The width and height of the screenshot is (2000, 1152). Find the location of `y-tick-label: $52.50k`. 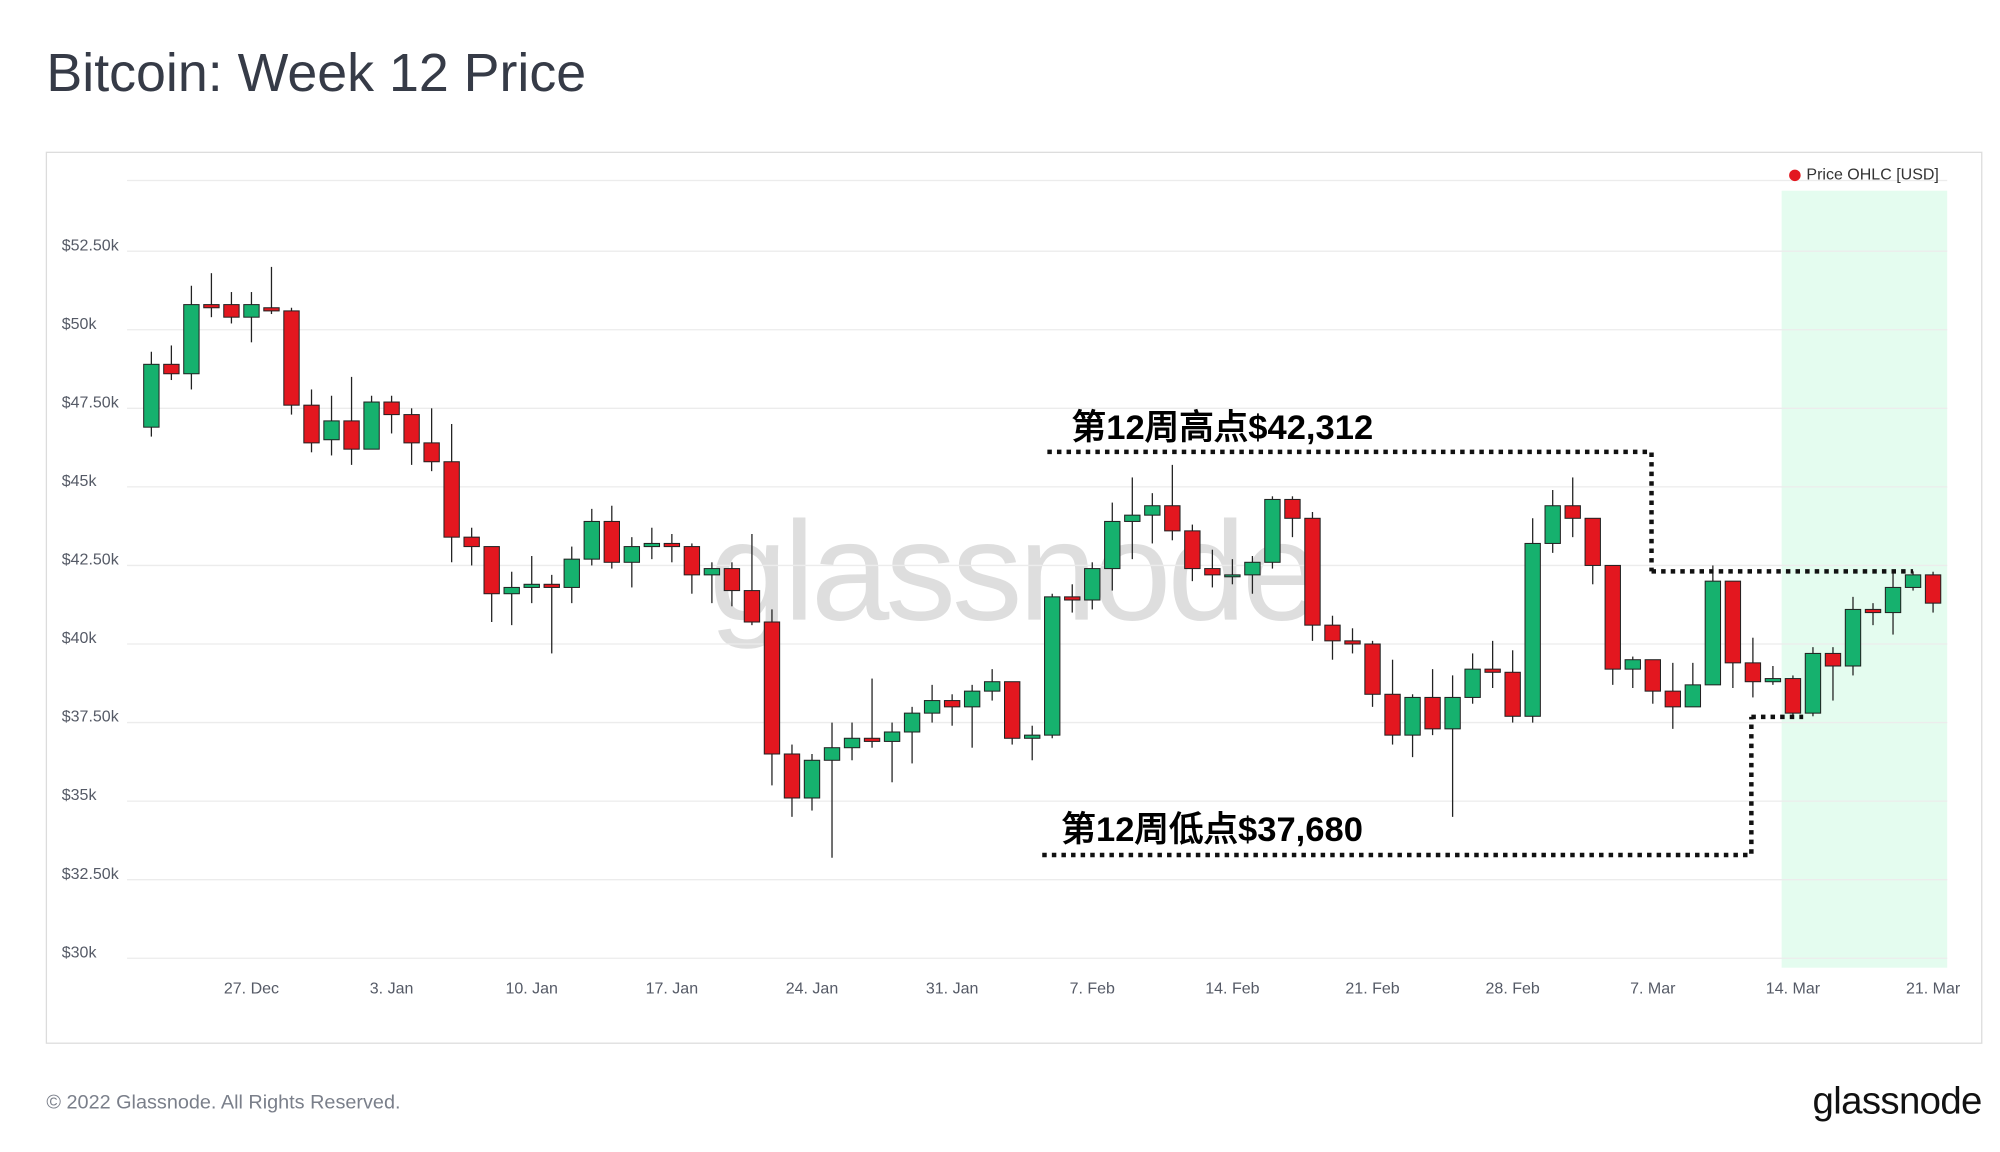

y-tick-label: $52.50k is located at coordinates (91, 245).